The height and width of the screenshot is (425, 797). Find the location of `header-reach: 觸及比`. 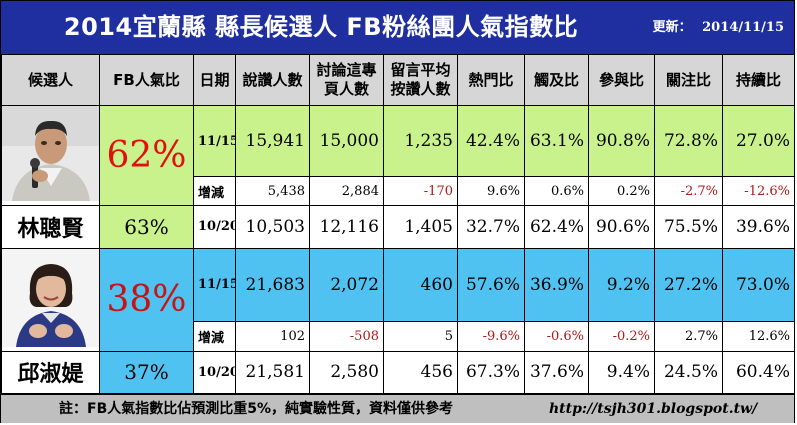

header-reach: 觸及比 is located at coordinates (556, 80).